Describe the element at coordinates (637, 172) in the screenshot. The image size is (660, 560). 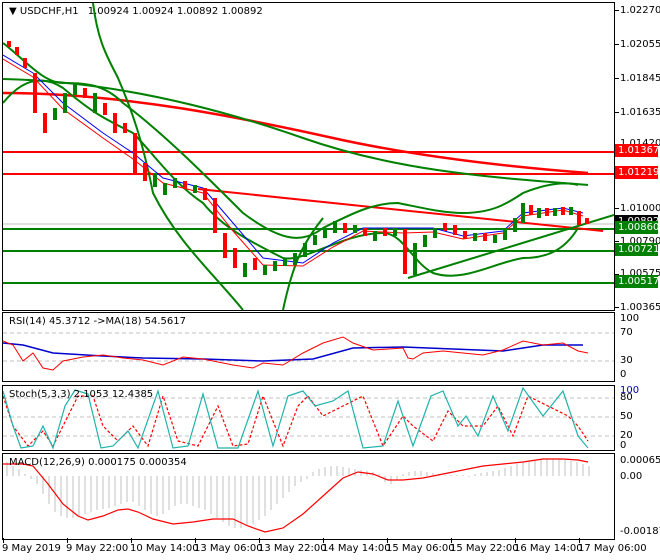
I see `resistance-tag-2: 1.01219` at that location.